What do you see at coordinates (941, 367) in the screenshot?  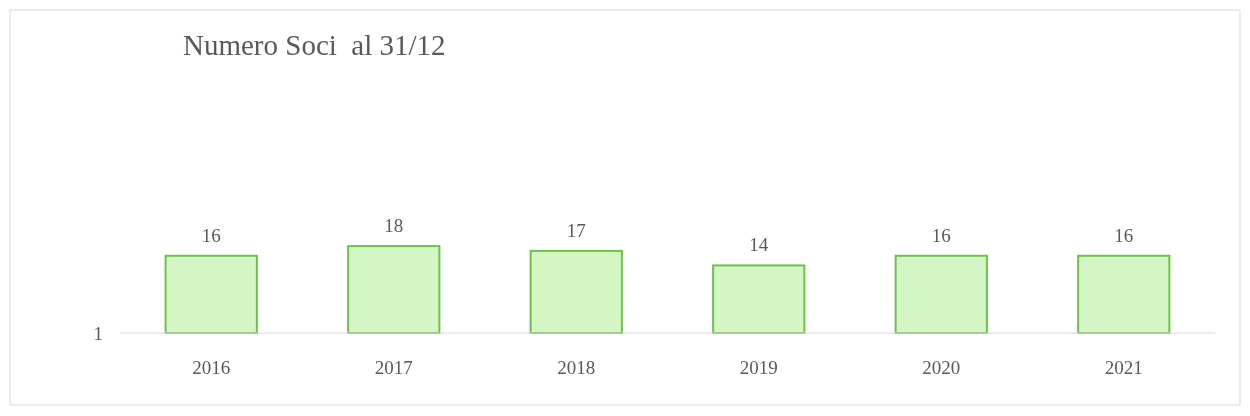 I see `x-tick-label: 2020` at bounding box center [941, 367].